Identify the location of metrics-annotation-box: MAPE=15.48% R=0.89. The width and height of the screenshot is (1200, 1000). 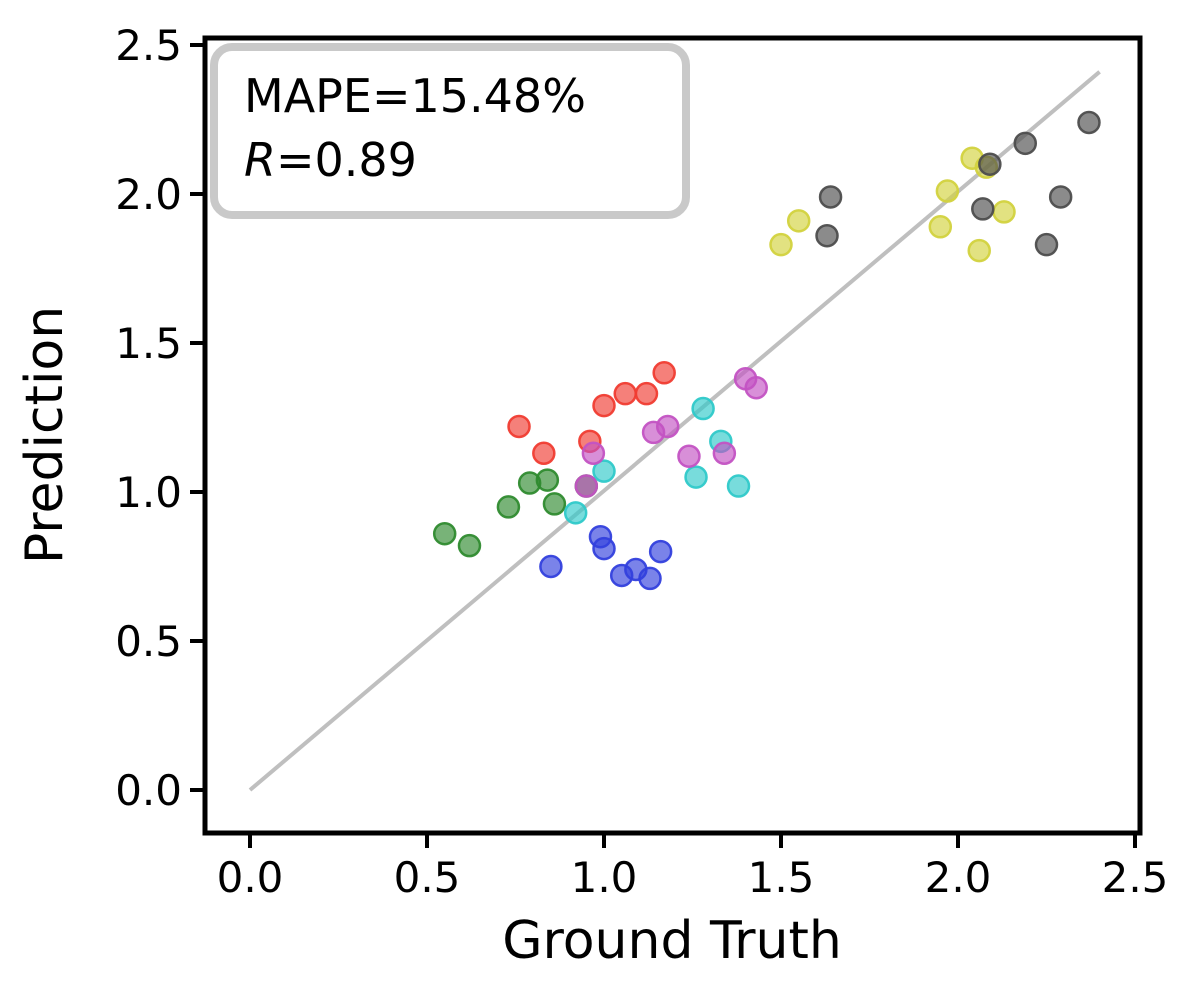
(450, 131).